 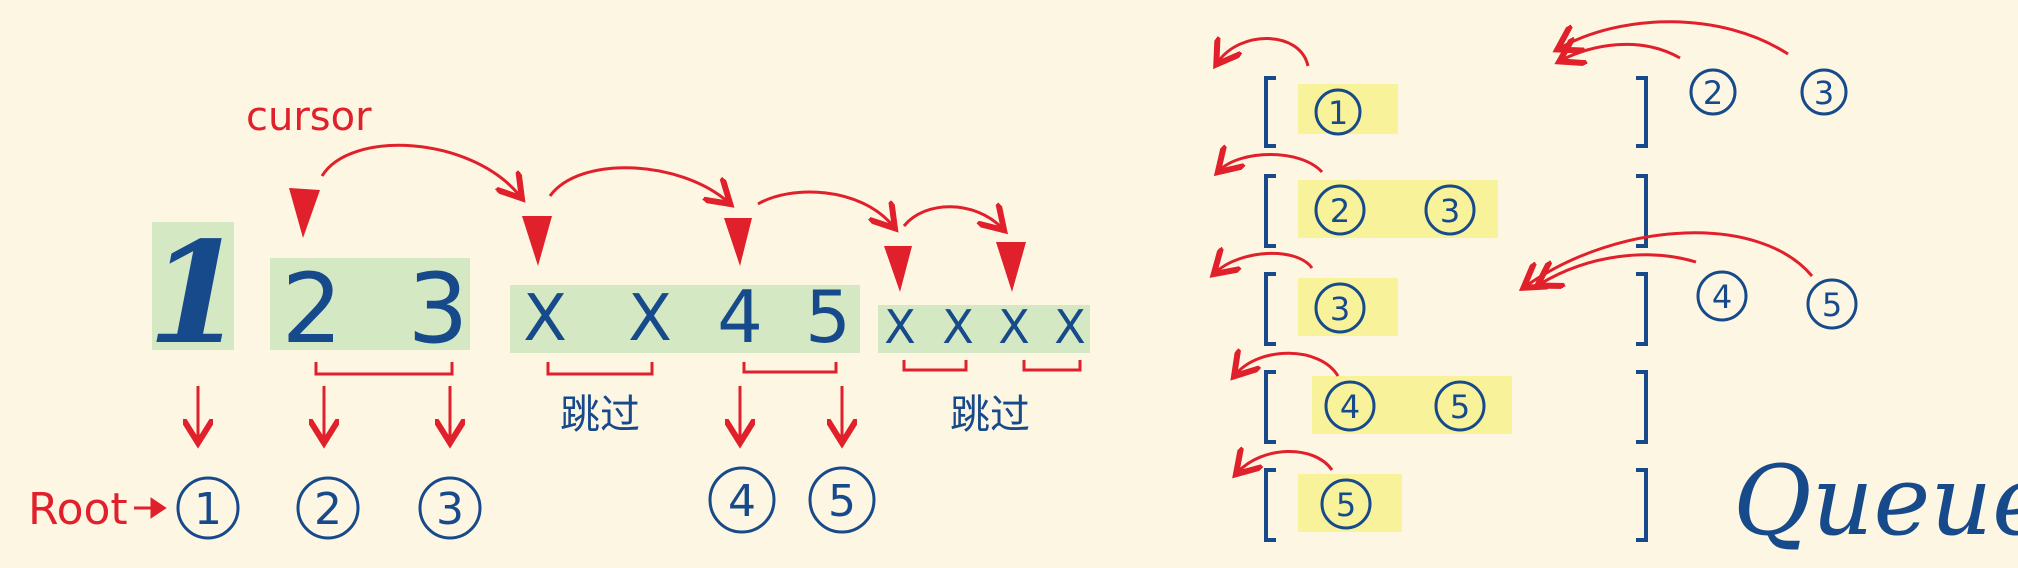 I want to click on cursor-markers, so click(x=657, y=240).